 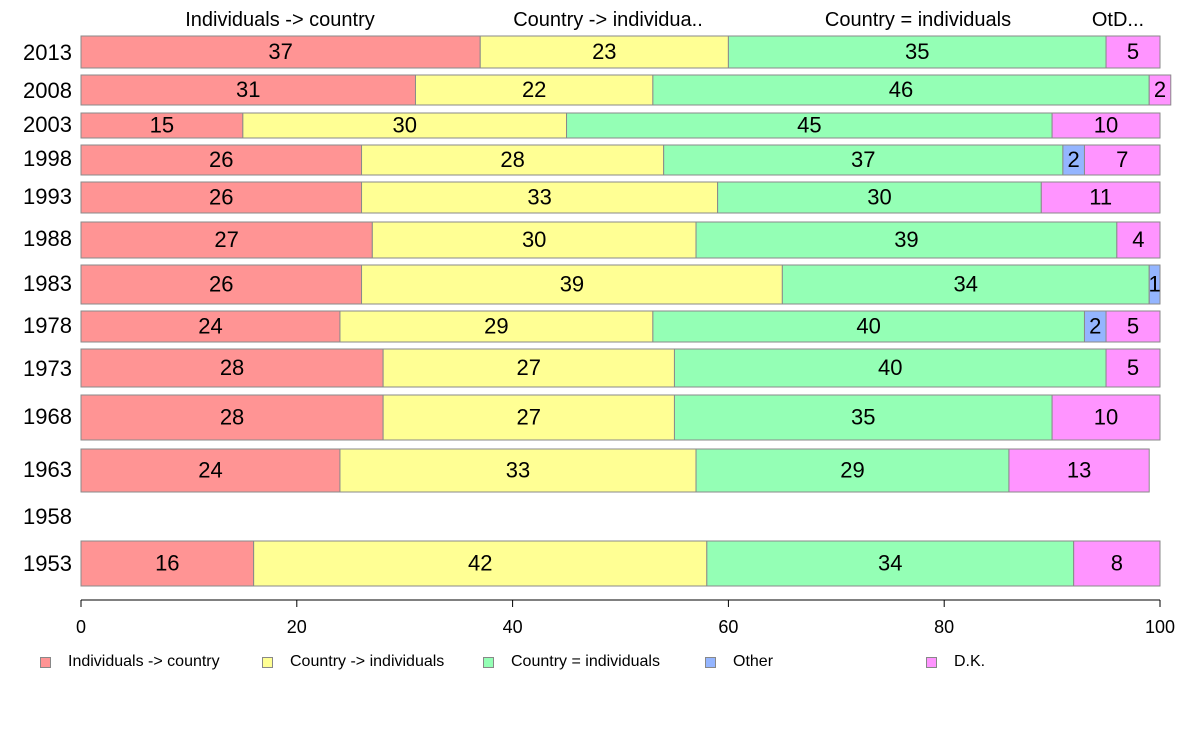 What do you see at coordinates (955, 662) in the screenshot?
I see `legend-item-dk: D.K.` at bounding box center [955, 662].